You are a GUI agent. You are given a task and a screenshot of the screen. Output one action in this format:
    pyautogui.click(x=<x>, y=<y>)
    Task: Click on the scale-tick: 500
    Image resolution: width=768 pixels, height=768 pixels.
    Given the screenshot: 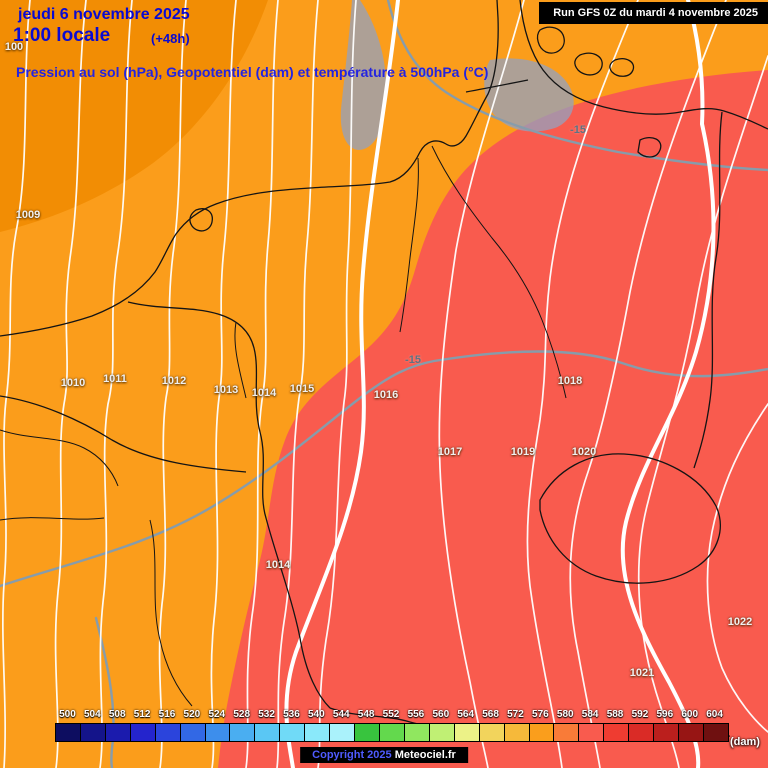 What is the action you would take?
    pyautogui.click(x=67, y=714)
    